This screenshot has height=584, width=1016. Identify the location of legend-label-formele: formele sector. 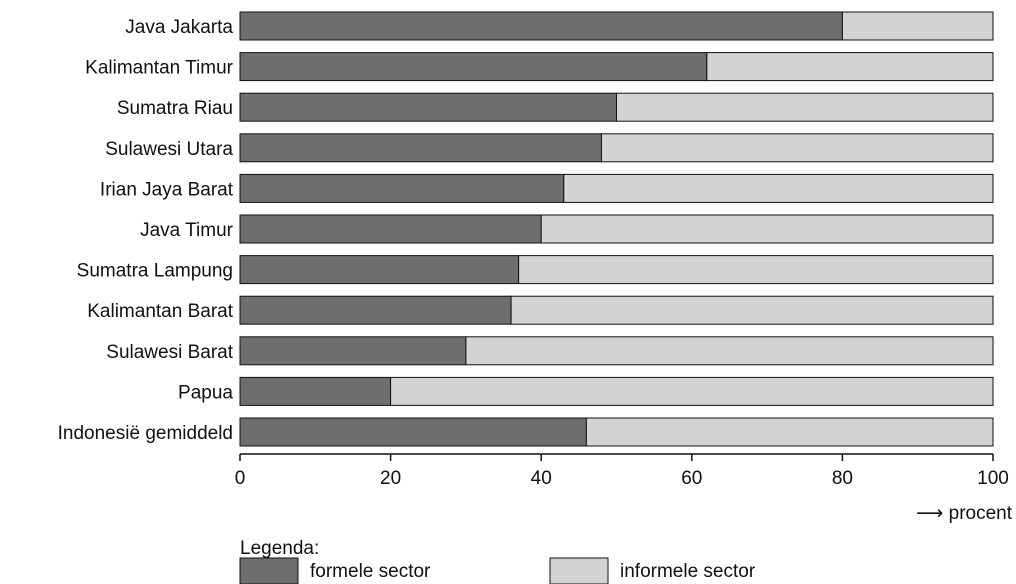
(370, 571).